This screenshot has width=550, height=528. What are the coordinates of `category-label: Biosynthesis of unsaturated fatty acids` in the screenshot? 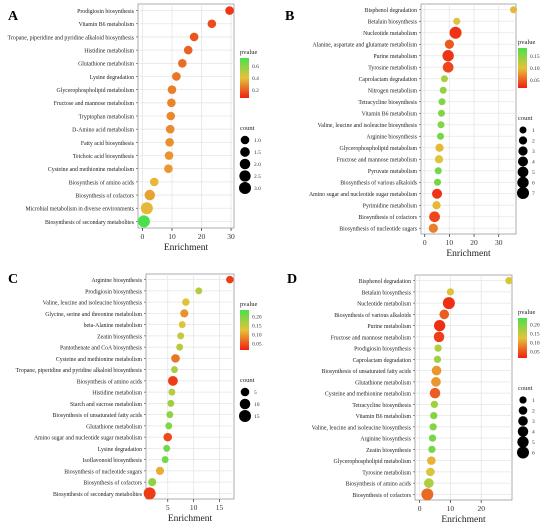 It's located at (97, 415).